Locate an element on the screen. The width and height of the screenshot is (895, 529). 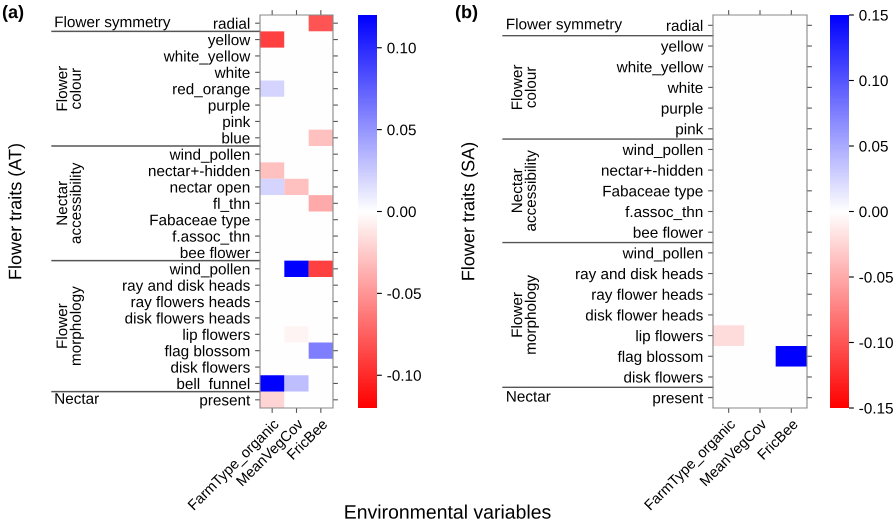
y-tick-label: red_orange is located at coordinates (211, 90).